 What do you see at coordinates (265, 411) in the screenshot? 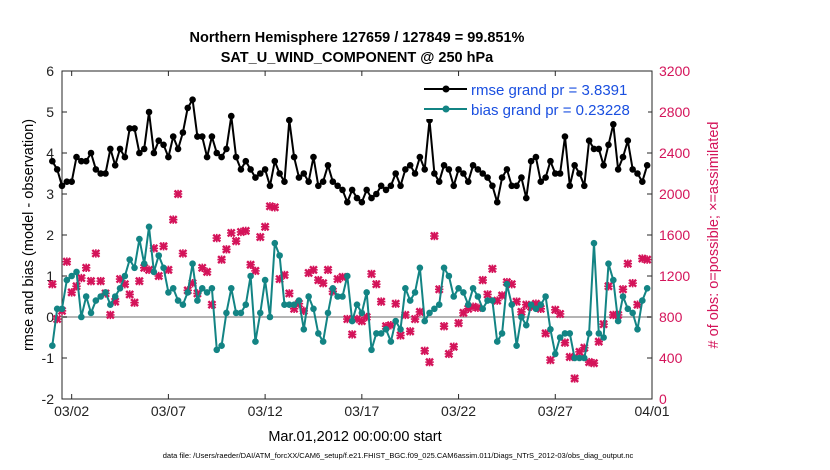
I see `x-tick-label: 03/12` at bounding box center [265, 411].